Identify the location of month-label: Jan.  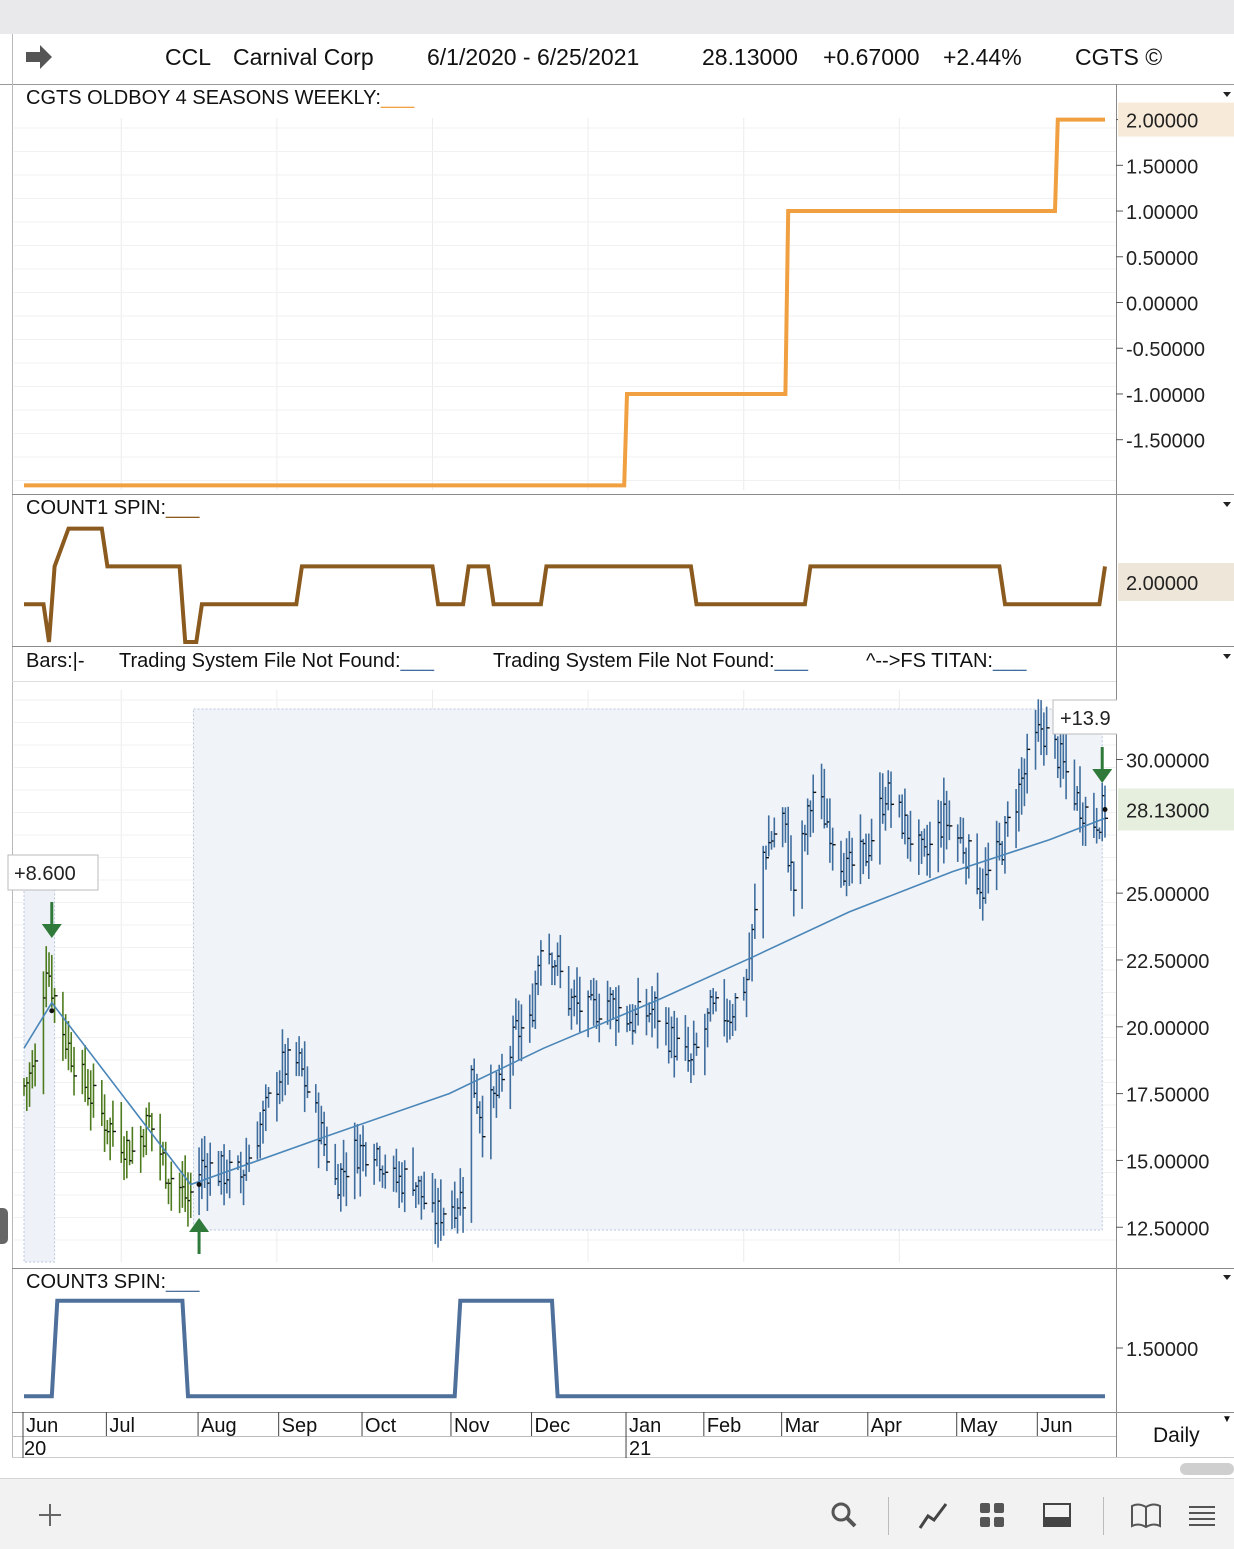
(645, 1426).